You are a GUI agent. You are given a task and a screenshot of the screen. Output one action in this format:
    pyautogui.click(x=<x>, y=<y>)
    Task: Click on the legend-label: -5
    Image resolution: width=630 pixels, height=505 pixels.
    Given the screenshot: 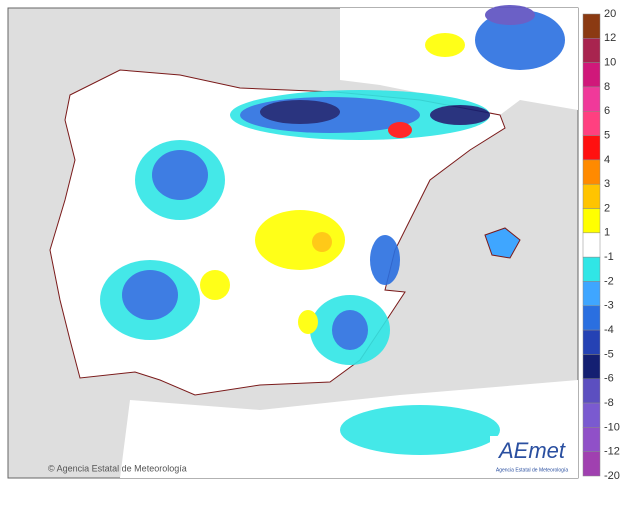 What is the action you would take?
    pyautogui.click(x=609, y=354)
    